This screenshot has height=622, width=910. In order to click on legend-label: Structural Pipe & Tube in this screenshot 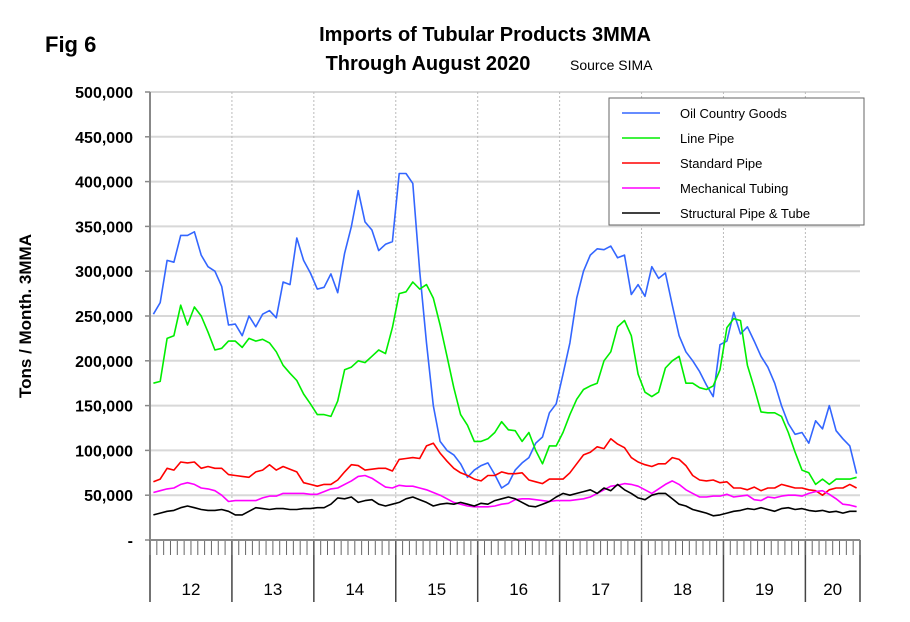, I will do `click(745, 213)`.